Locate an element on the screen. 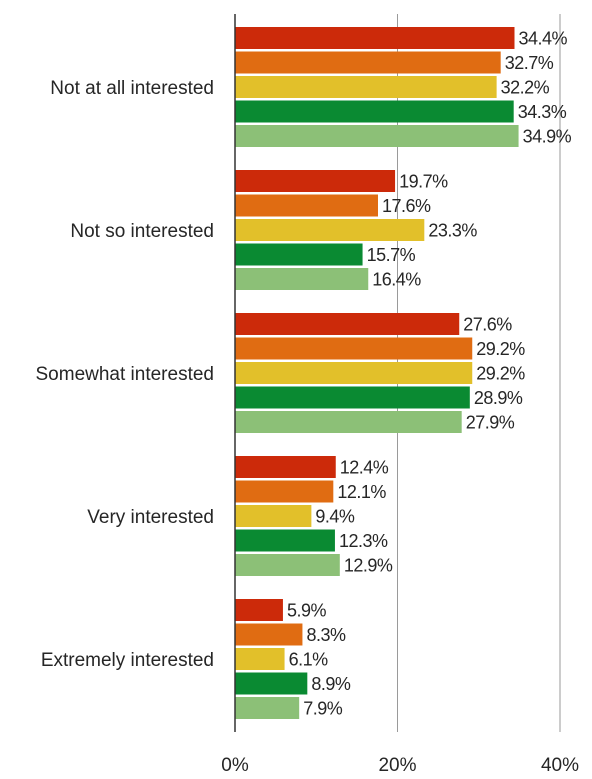 The image size is (592, 779). category-label: Extremely interested is located at coordinates (127, 660).